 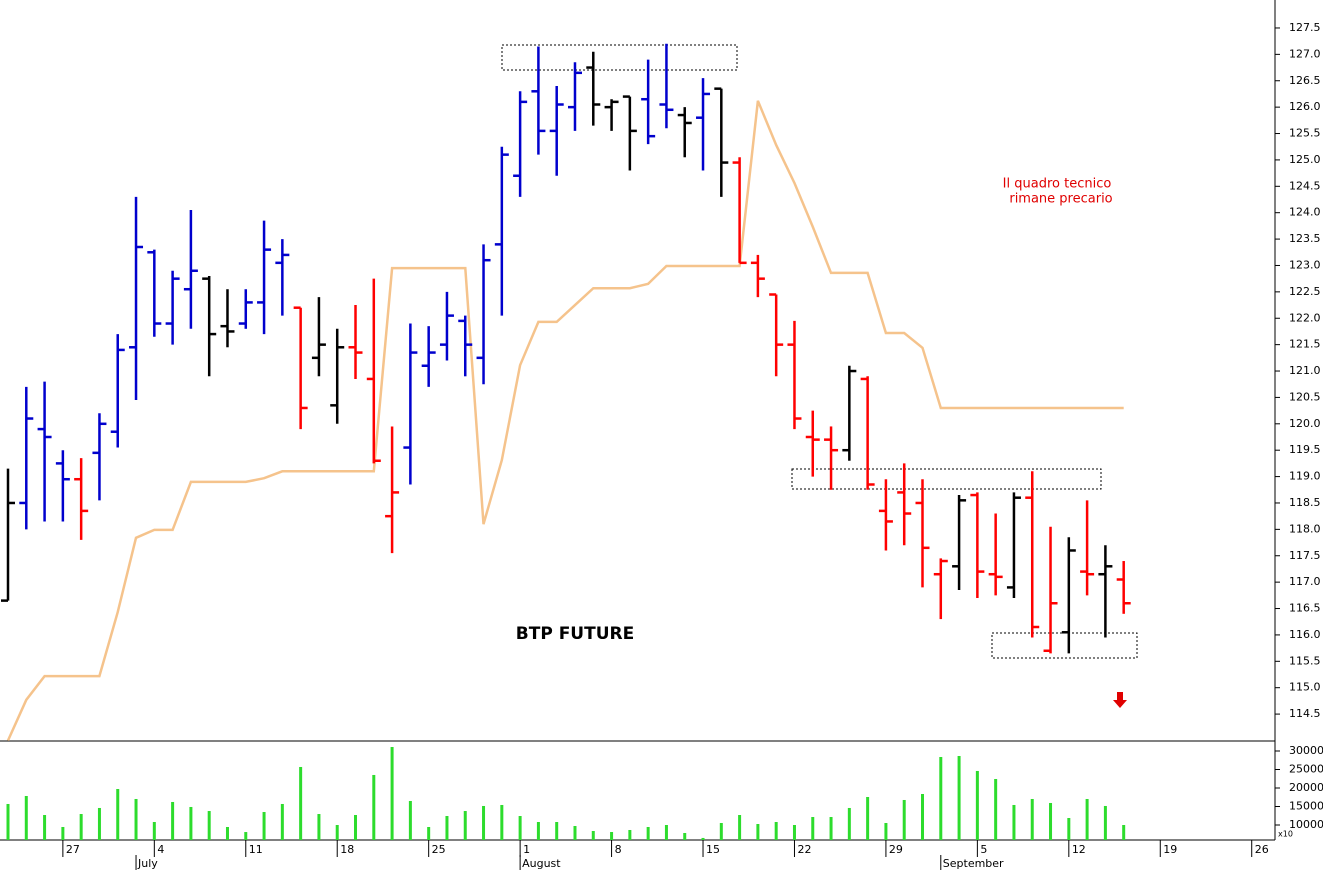 What do you see at coordinates (439, 849) in the screenshot?
I see `x-tick-label: 25` at bounding box center [439, 849].